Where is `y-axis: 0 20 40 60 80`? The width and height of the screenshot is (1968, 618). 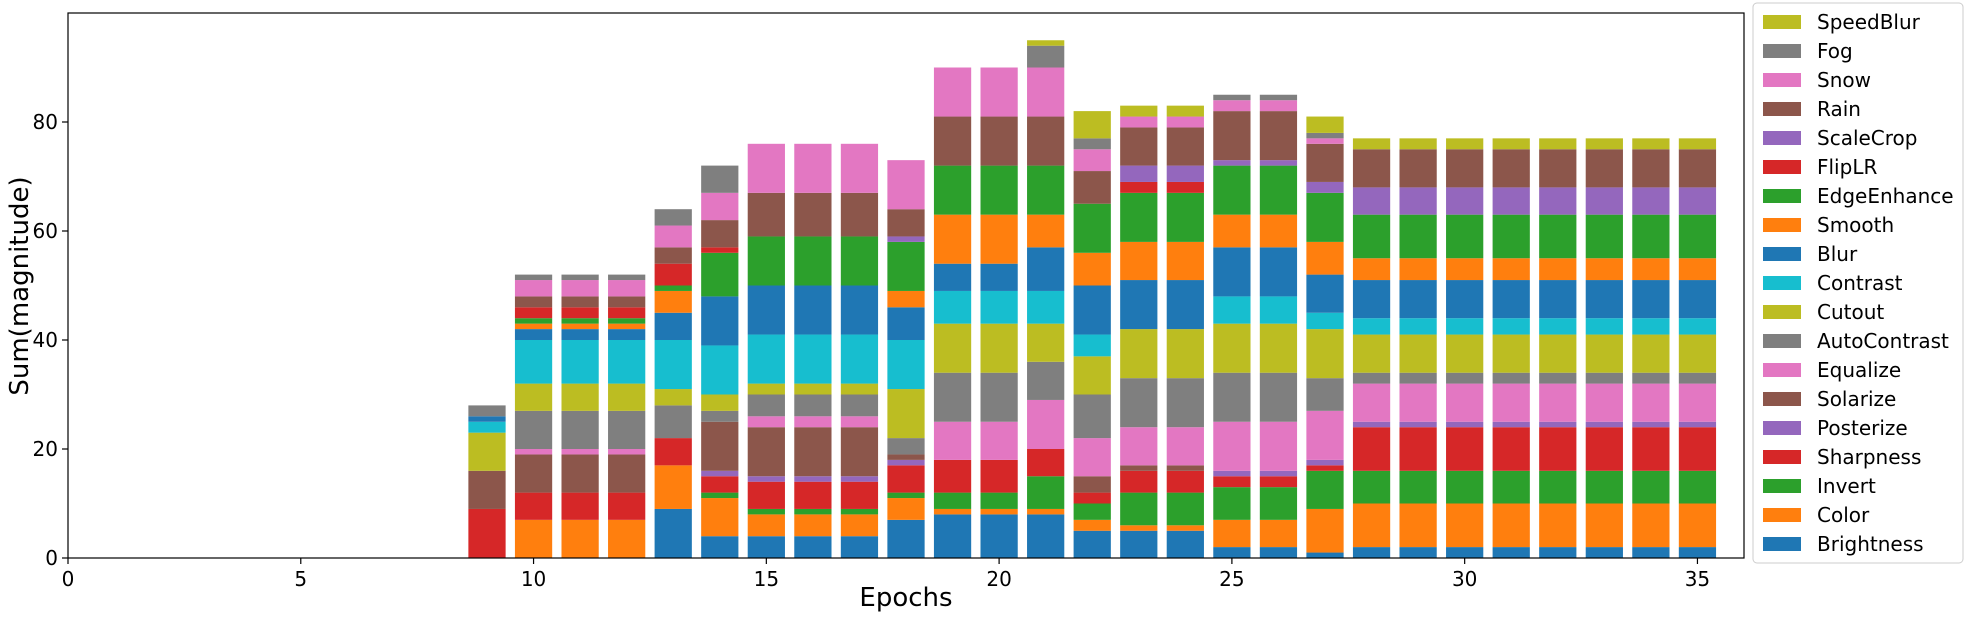
y-axis: 0 20 40 60 80 is located at coordinates (50, 340).